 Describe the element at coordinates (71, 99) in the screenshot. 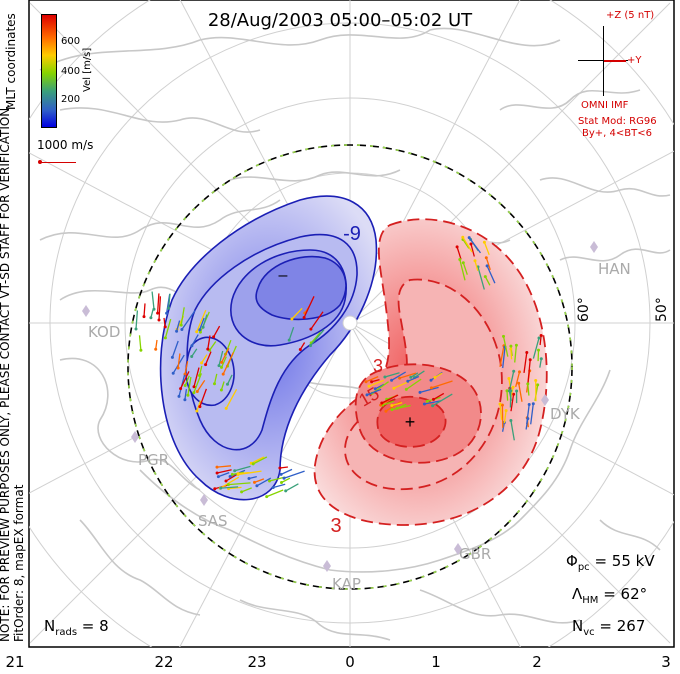

I see `colorbar-tick-200: 200` at that location.